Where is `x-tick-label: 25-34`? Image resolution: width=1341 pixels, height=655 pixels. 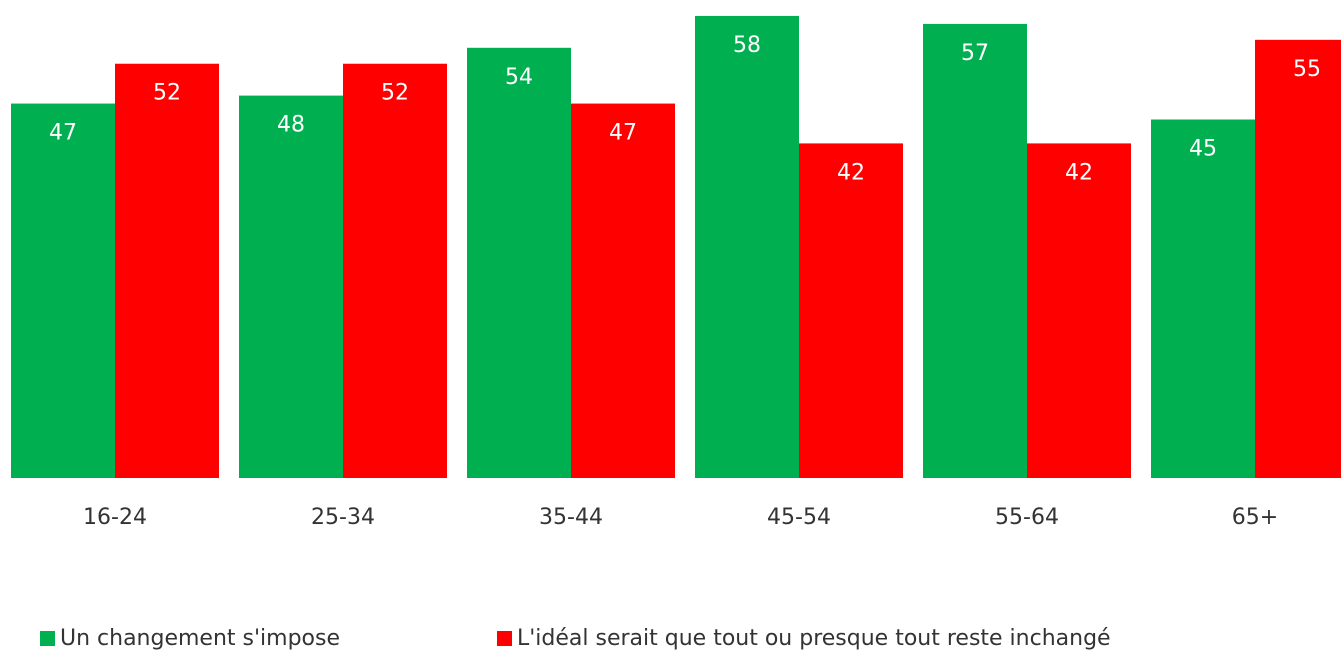 x-tick-label: 25-34 is located at coordinates (343, 517).